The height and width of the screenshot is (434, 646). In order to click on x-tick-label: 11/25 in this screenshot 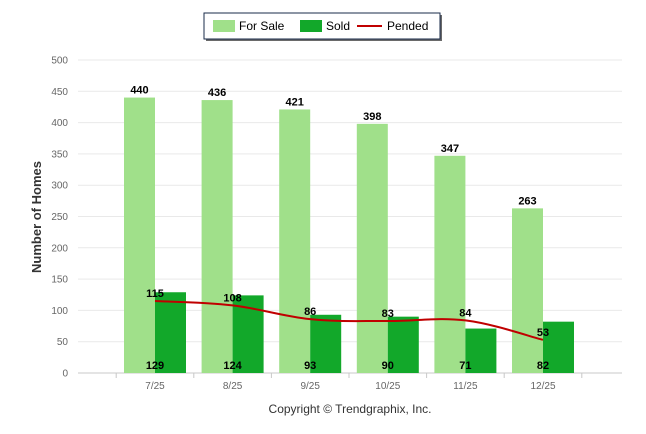, I will do `click(465, 386)`.